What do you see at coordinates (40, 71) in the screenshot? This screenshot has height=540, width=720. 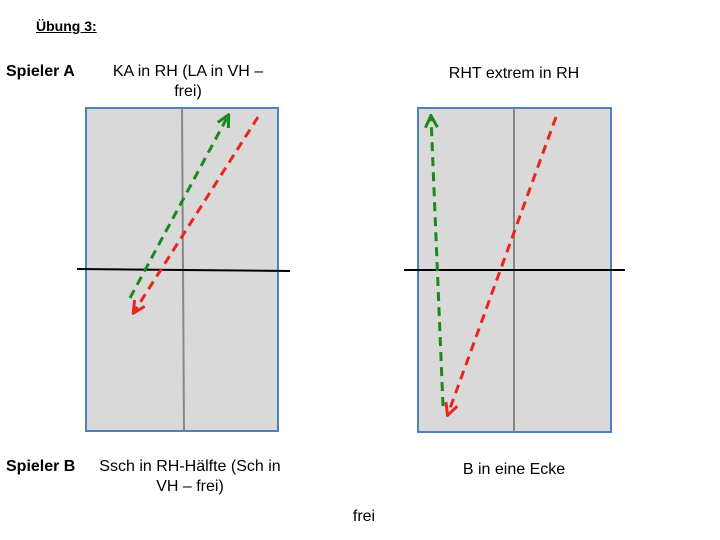 I see `player-label: Spieler A` at bounding box center [40, 71].